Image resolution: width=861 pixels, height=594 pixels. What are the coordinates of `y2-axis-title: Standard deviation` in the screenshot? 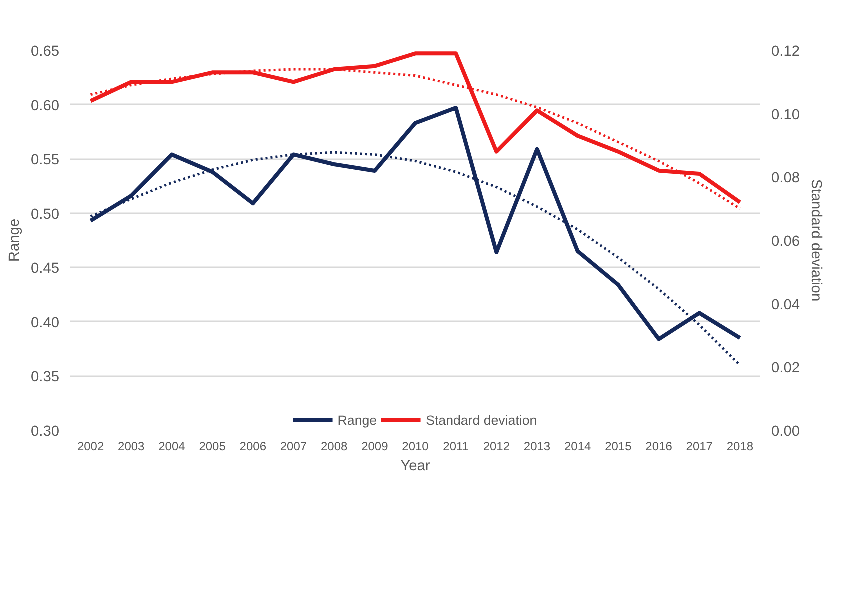 It's located at (816, 240).